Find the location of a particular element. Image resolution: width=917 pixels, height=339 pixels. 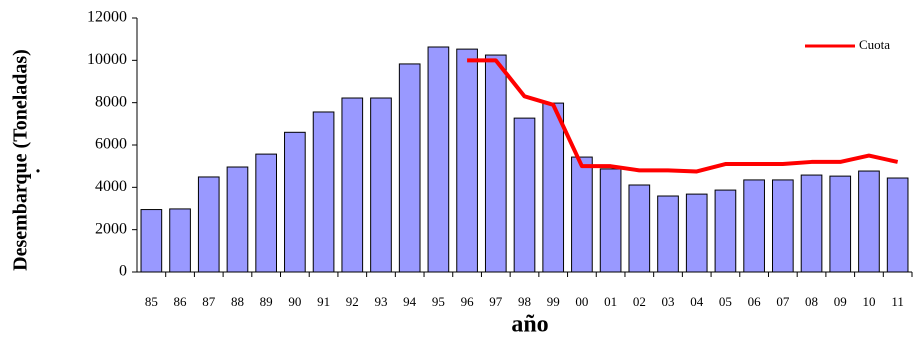

x-tick-label: 07 is located at coordinates (783, 301).